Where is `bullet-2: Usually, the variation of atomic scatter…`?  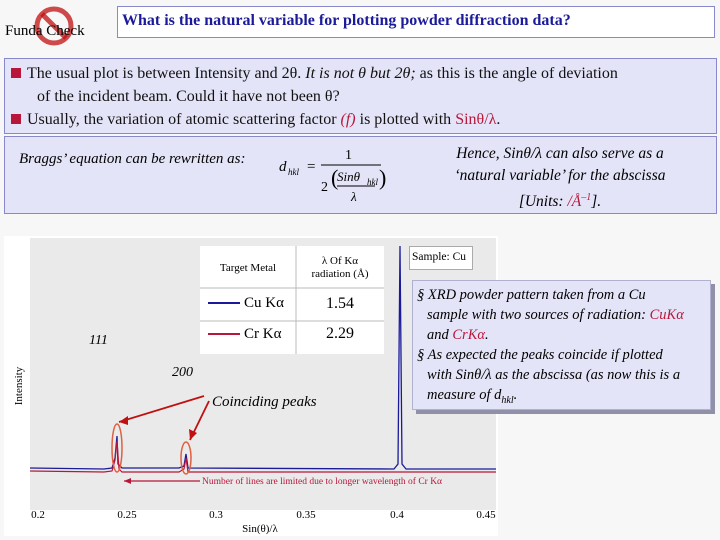
bullet-2: Usually, the variation of atomic scatter… is located at coordinates (255, 120).